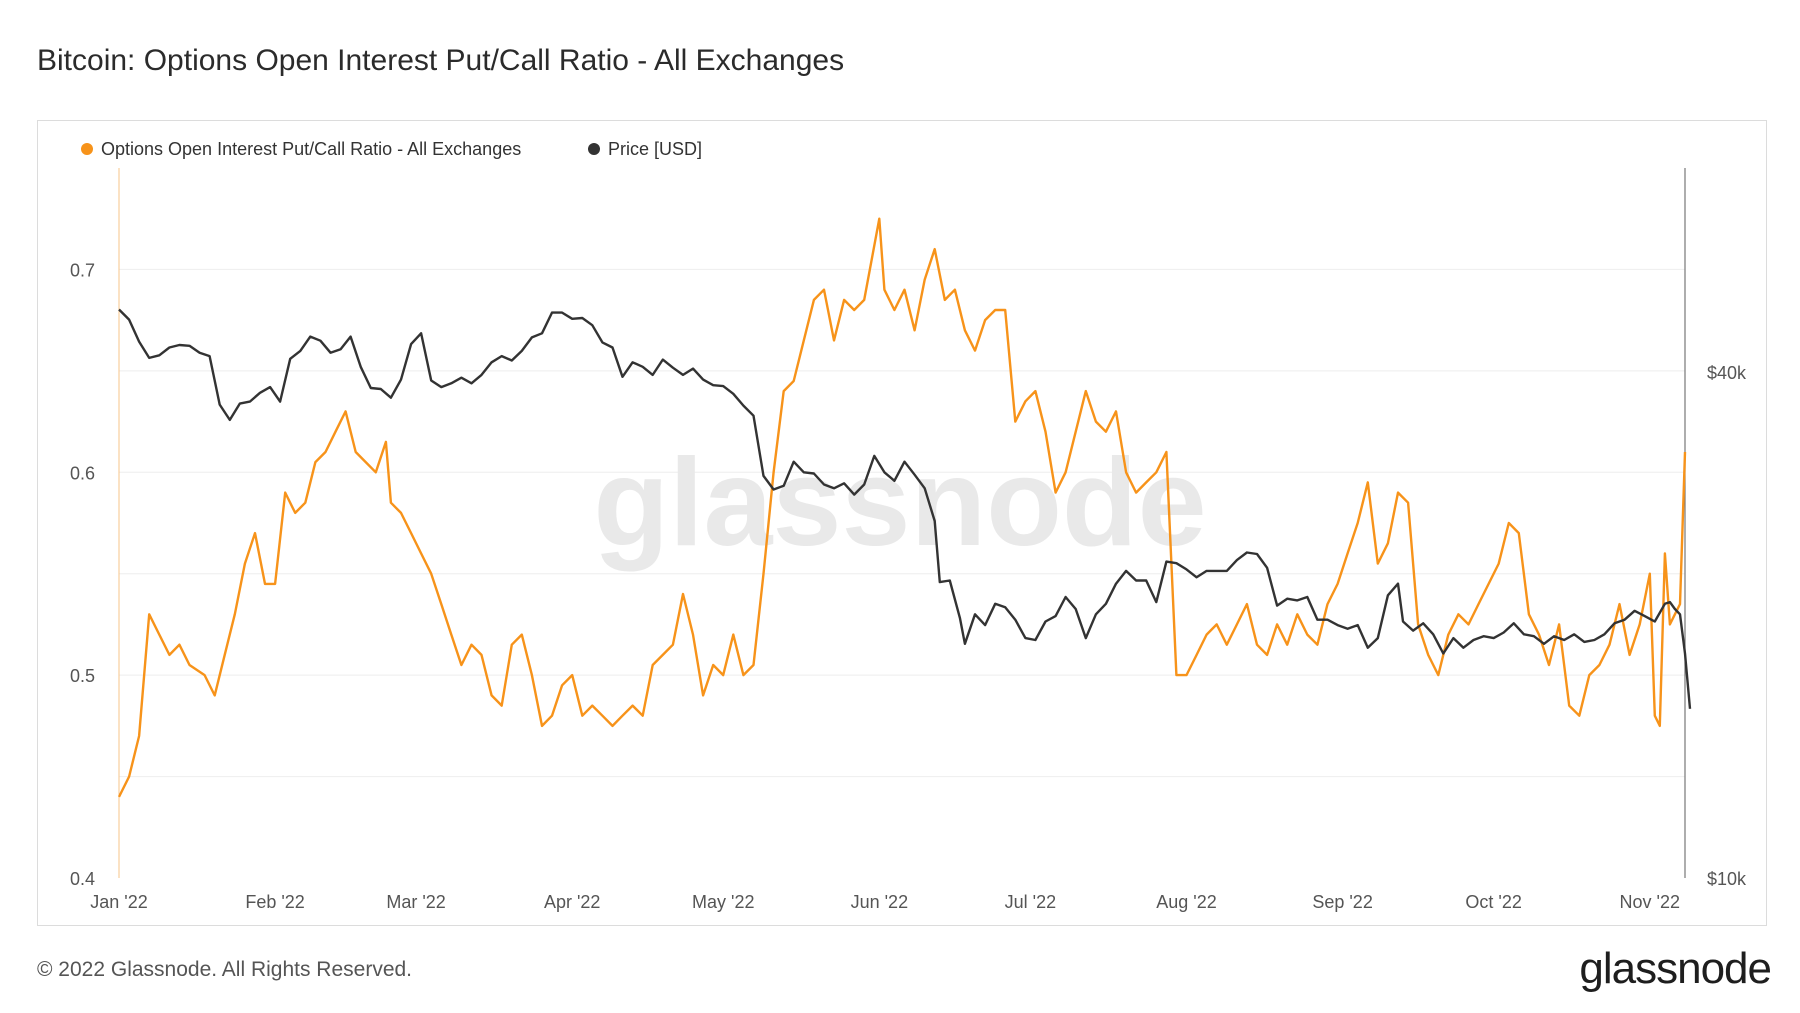 Image resolution: width=1800 pixels, height=1013 pixels. What do you see at coordinates (1493, 902) in the screenshot?
I see `x-tick-label: Oct '22` at bounding box center [1493, 902].